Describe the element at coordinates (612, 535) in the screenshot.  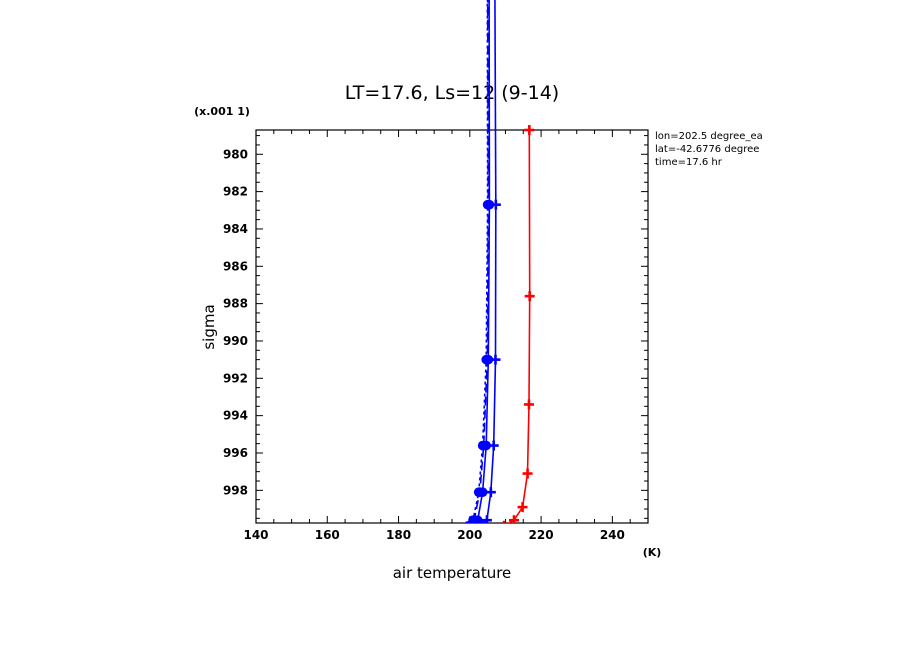
I see `x-tick-label: 240` at that location.